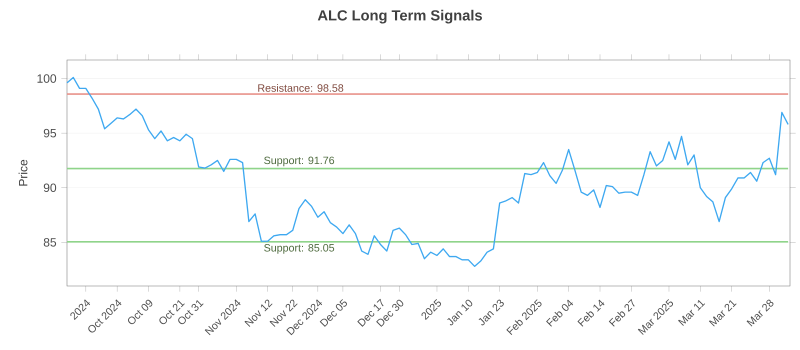  What do you see at coordinates (760, 313) in the screenshot?
I see `x-tick-label: Mar 28` at bounding box center [760, 313].